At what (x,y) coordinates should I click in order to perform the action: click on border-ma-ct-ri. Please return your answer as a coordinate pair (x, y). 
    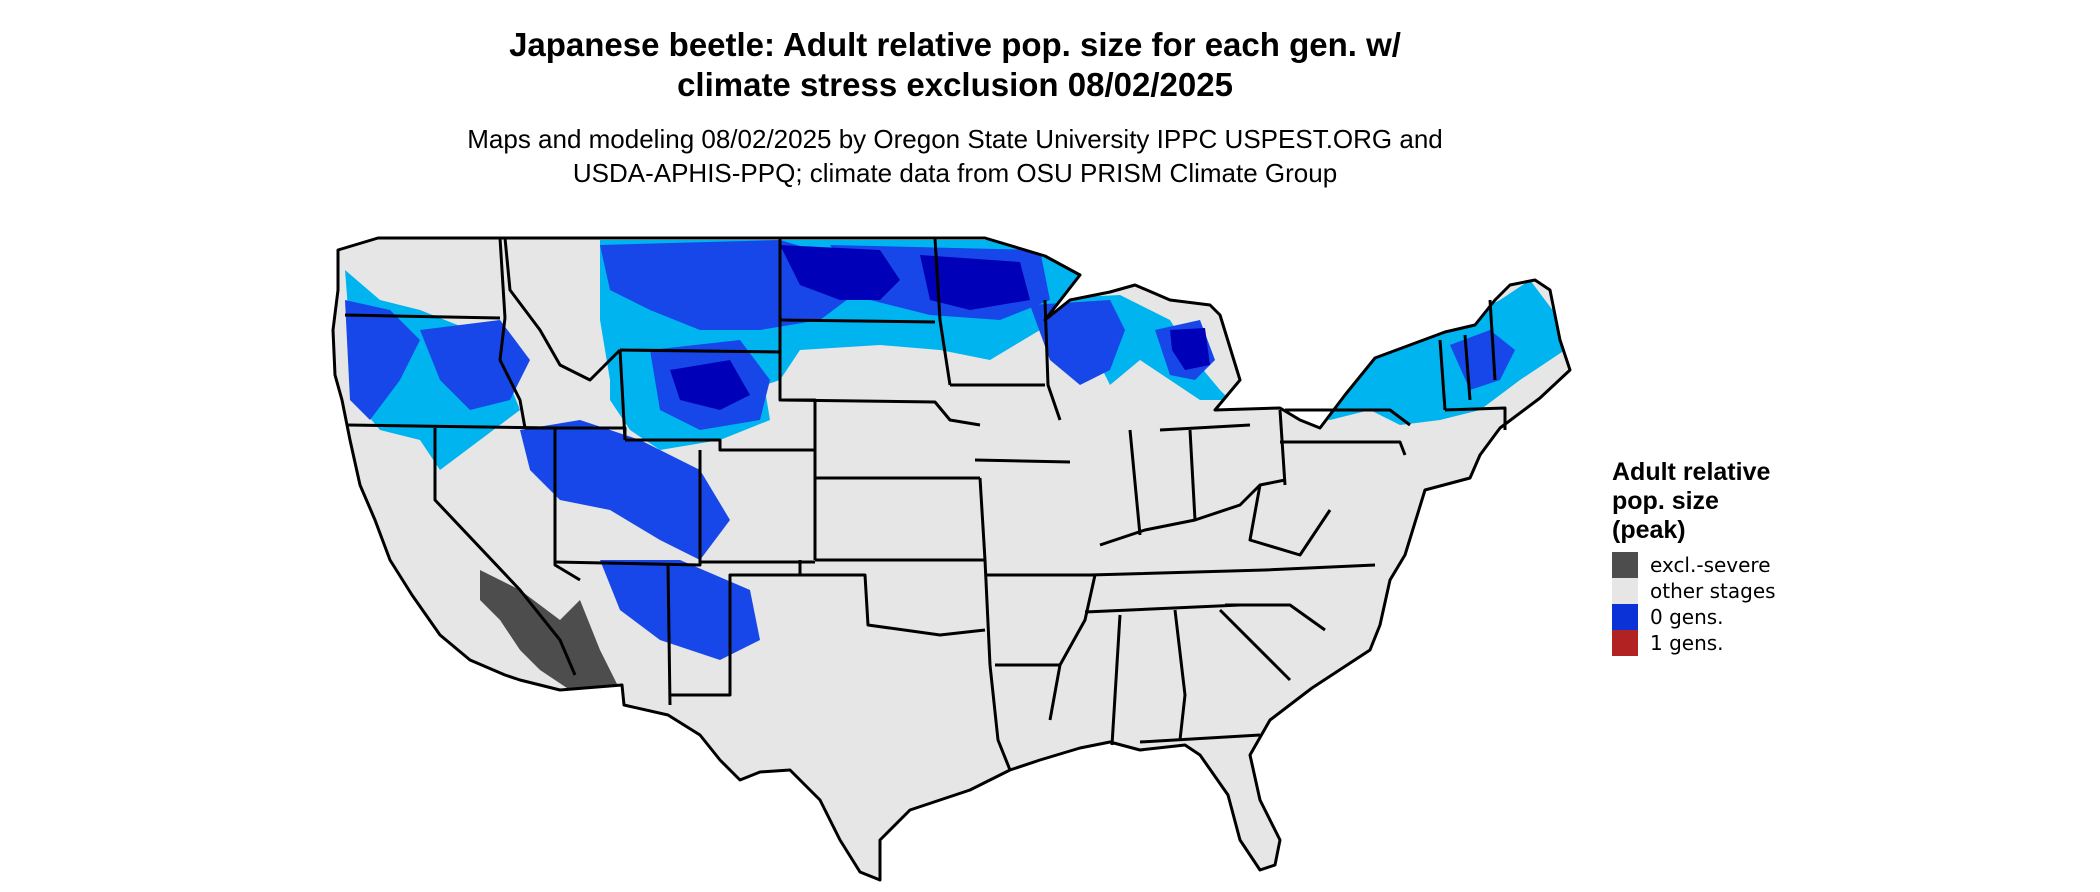
    Looking at the image, I should click on (1475, 418).